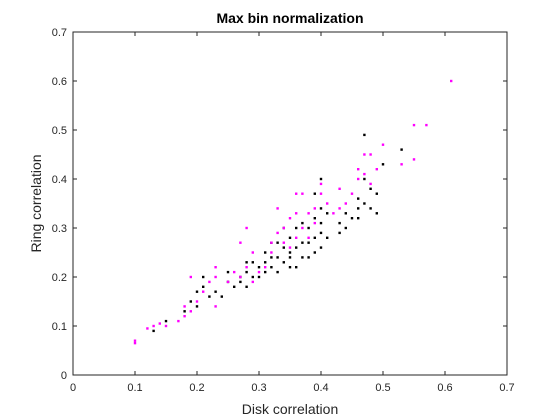 The height and width of the screenshot is (420, 560). What do you see at coordinates (36, 203) in the screenshot?
I see `y-axis-label: Ring correlation` at bounding box center [36, 203].